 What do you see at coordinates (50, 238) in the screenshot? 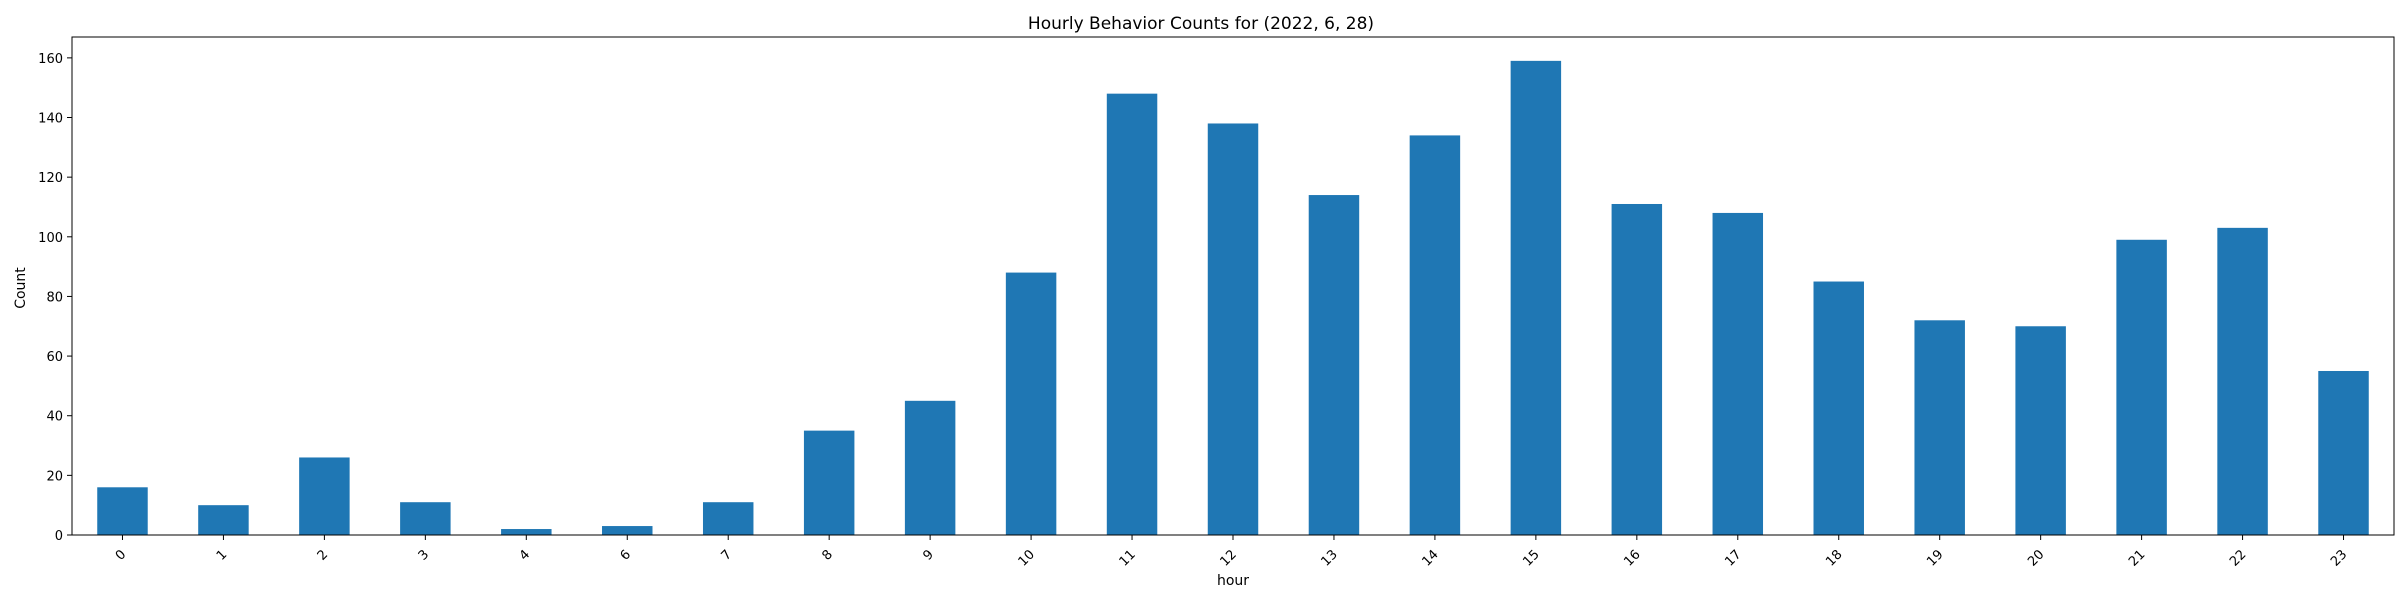
I see `y-tick-label: 100` at bounding box center [50, 238].